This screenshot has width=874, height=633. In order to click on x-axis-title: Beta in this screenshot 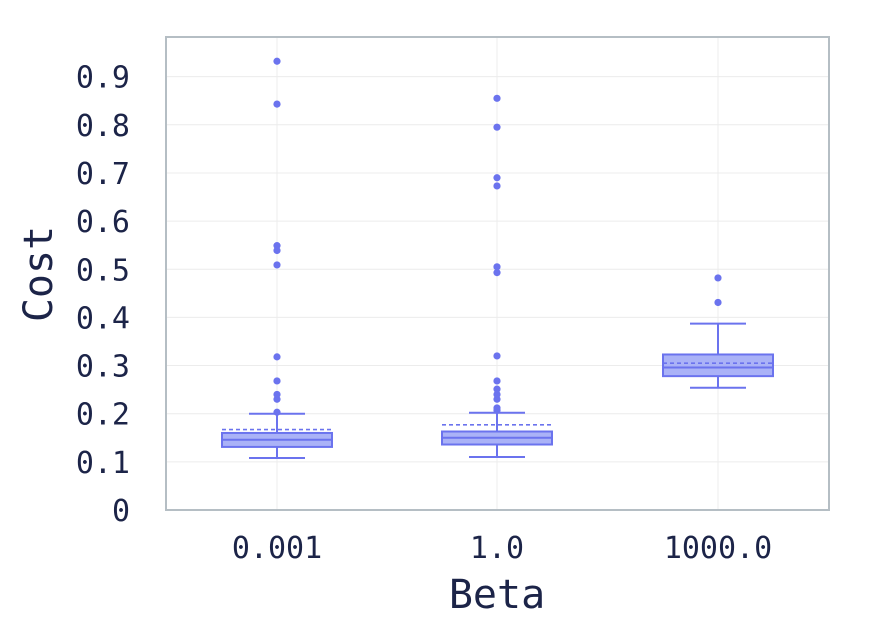, I will do `click(497, 595)`.